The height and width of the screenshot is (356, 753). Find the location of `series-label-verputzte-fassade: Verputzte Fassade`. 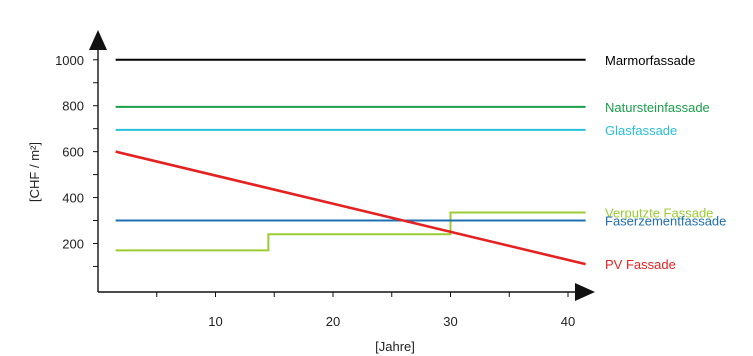

series-label-verputzte-fassade: Verputzte Fassade is located at coordinates (659, 212).